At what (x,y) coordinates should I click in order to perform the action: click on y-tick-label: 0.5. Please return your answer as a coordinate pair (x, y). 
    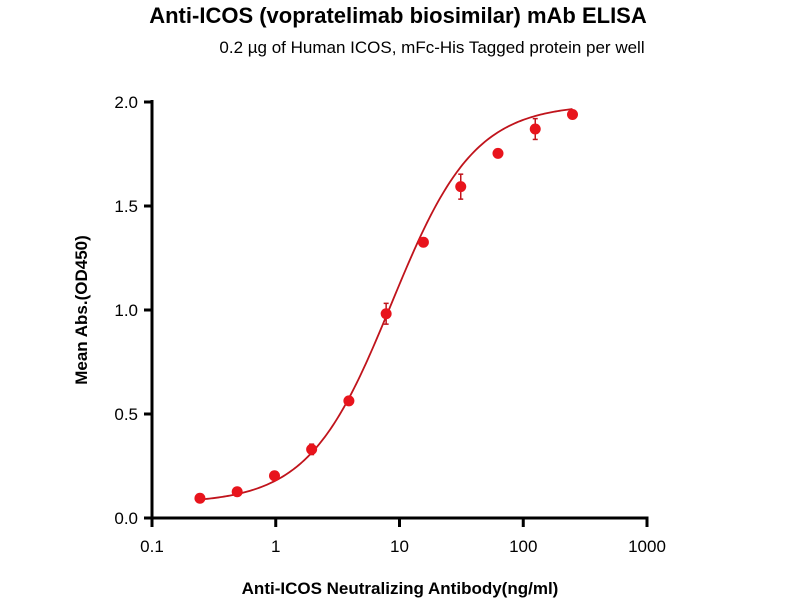
    Looking at the image, I should click on (126, 414).